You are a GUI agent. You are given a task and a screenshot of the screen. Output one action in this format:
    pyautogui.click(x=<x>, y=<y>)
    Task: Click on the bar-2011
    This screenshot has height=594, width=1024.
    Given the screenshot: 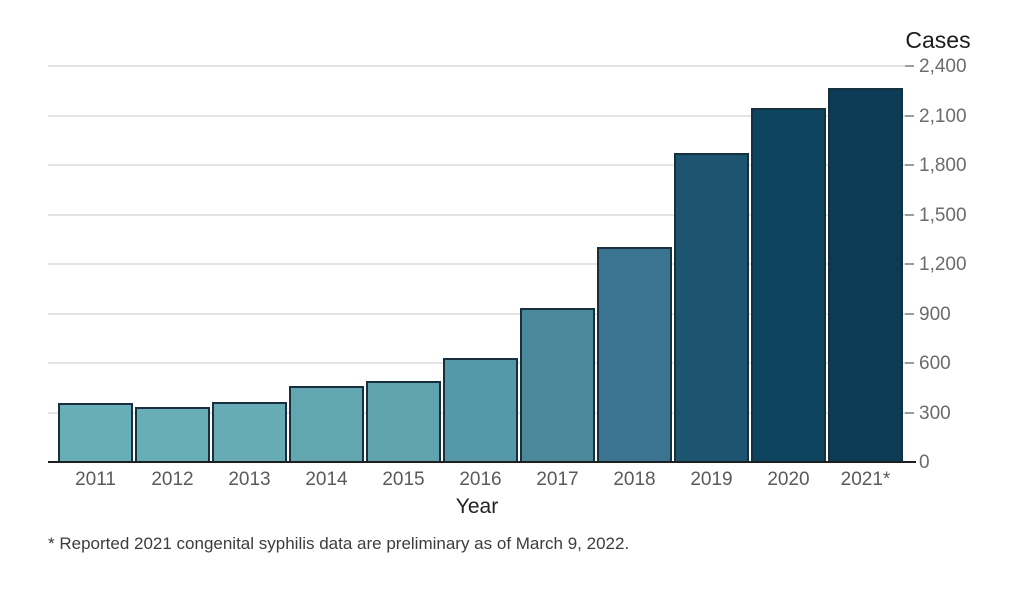 What is the action you would take?
    pyautogui.click(x=95, y=432)
    